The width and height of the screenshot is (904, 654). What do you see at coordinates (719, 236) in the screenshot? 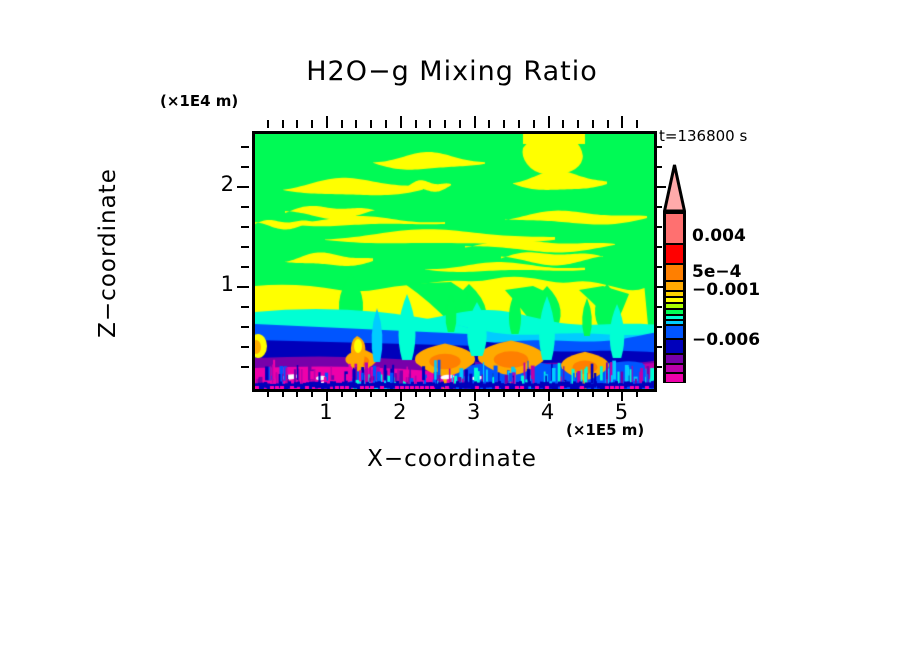
I see `colorbar-tick-label: 0.004` at bounding box center [719, 236].